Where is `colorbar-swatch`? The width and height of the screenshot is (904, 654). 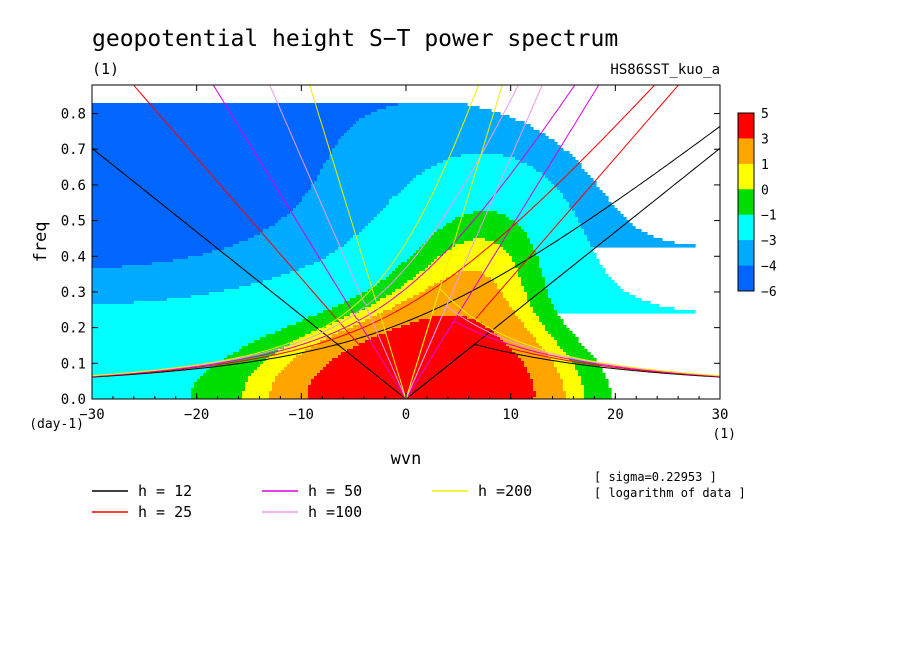
colorbar-swatch is located at coordinates (746, 176).